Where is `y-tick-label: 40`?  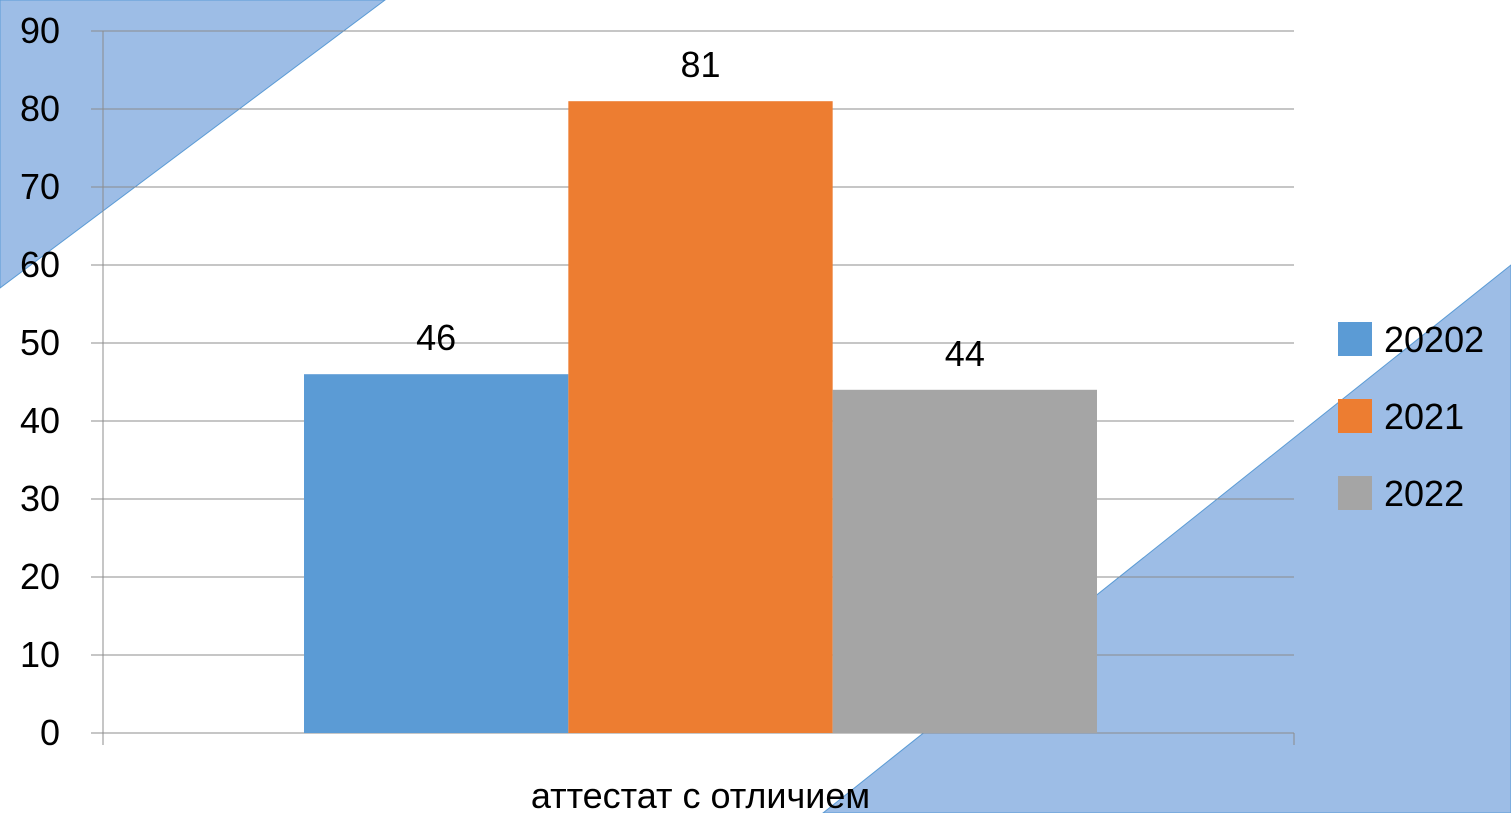
y-tick-label: 40 is located at coordinates (40, 420).